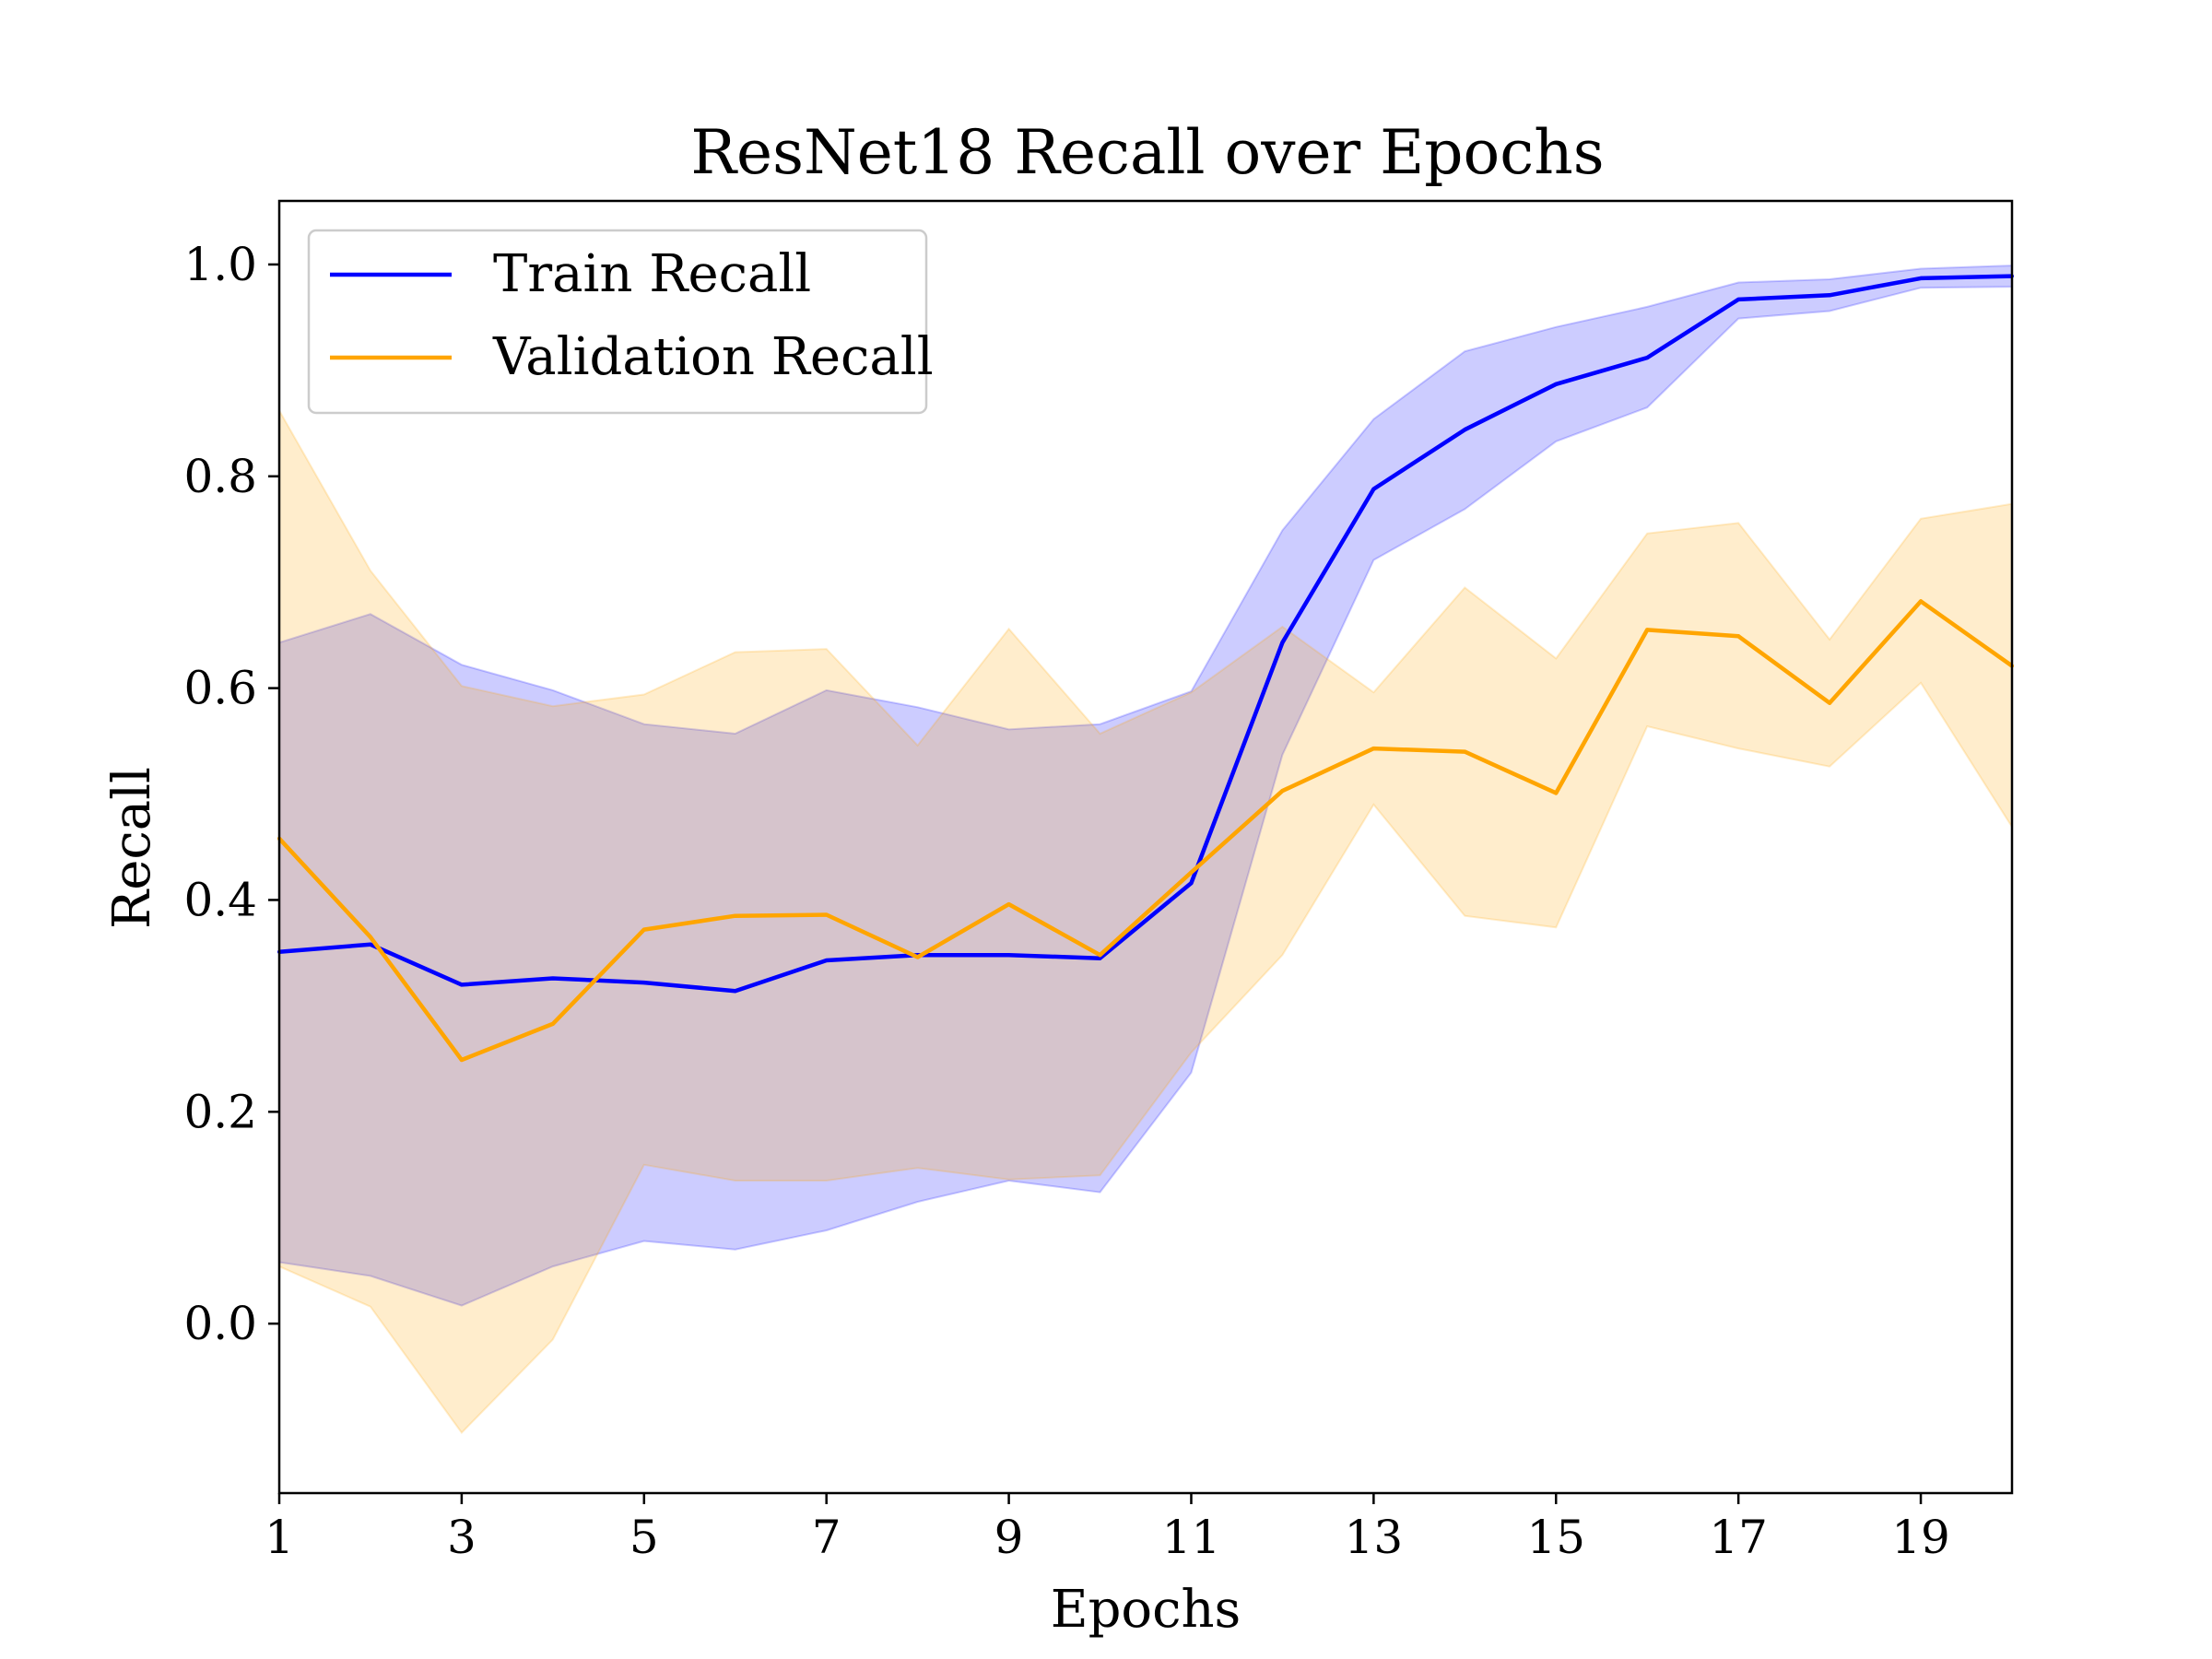 Image resolution: width=2212 pixels, height=1659 pixels. I want to click on x-tick-label: 9, so click(1009, 1537).